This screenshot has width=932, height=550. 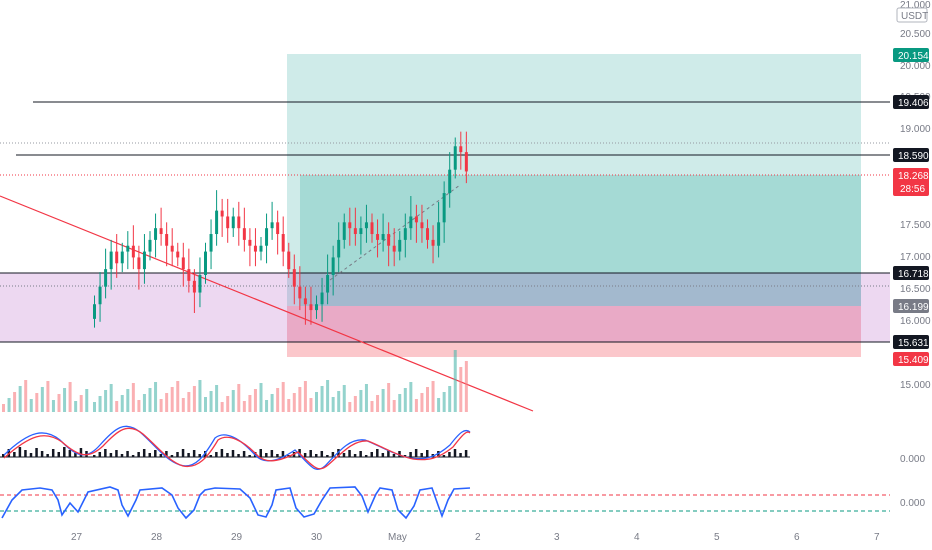 I want to click on support-zone, so click(x=445, y=307).